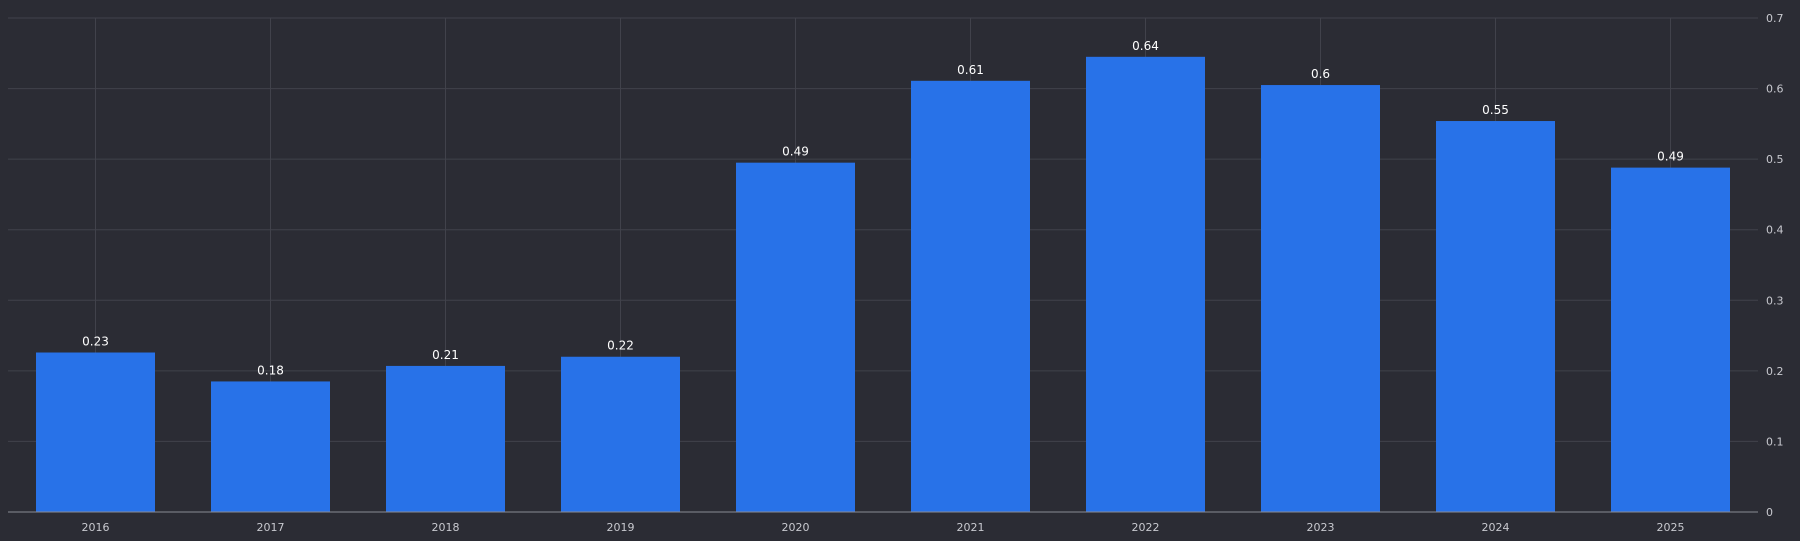 The image size is (1800, 541). Describe the element at coordinates (1775, 371) in the screenshot. I see `y-tick-label: 0.2` at that location.